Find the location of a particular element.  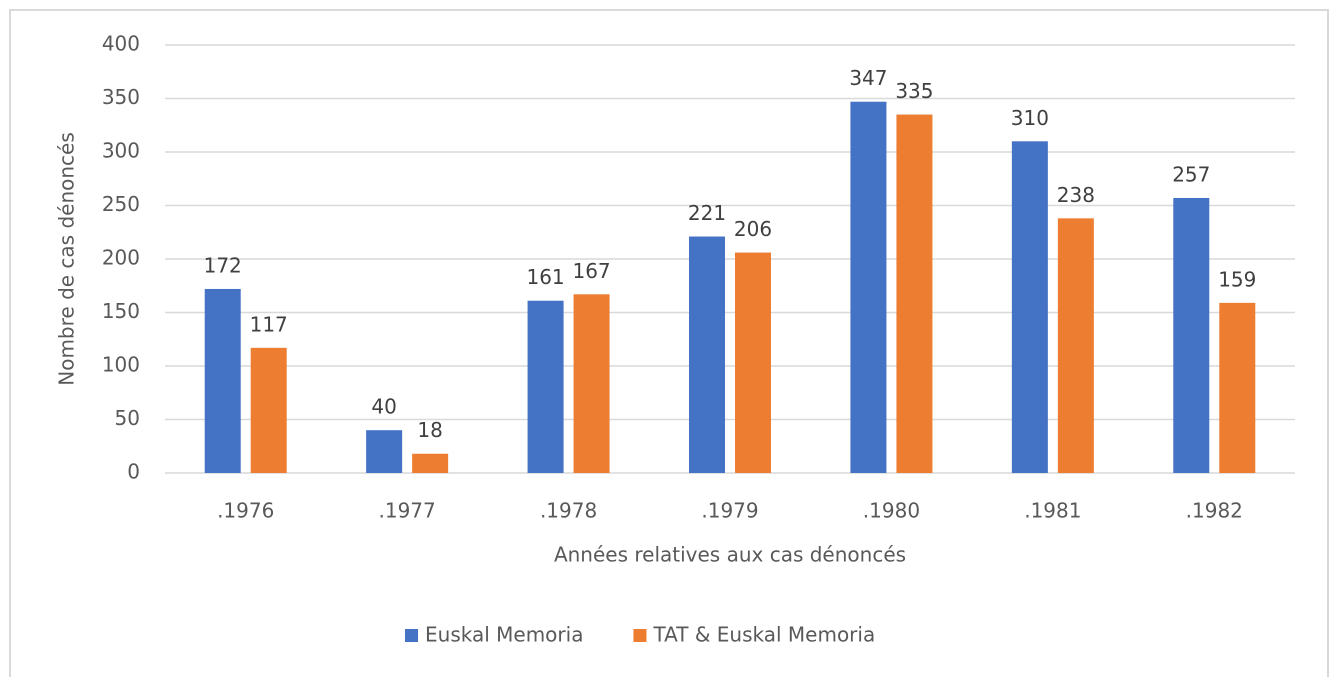

data-label: 167 is located at coordinates (591, 271).